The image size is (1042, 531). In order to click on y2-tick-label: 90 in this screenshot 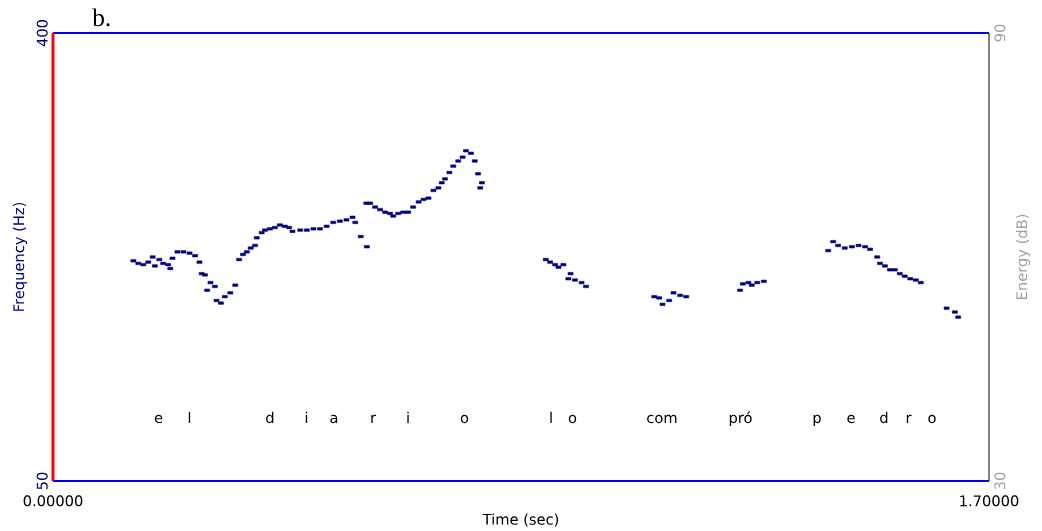, I will do `click(1000, 33)`.